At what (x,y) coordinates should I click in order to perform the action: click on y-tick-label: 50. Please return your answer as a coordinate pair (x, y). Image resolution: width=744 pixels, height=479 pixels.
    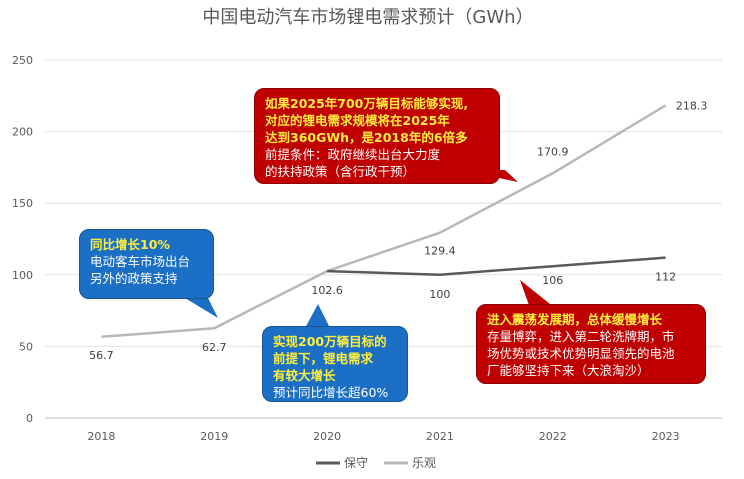
    Looking at the image, I should click on (26, 346).